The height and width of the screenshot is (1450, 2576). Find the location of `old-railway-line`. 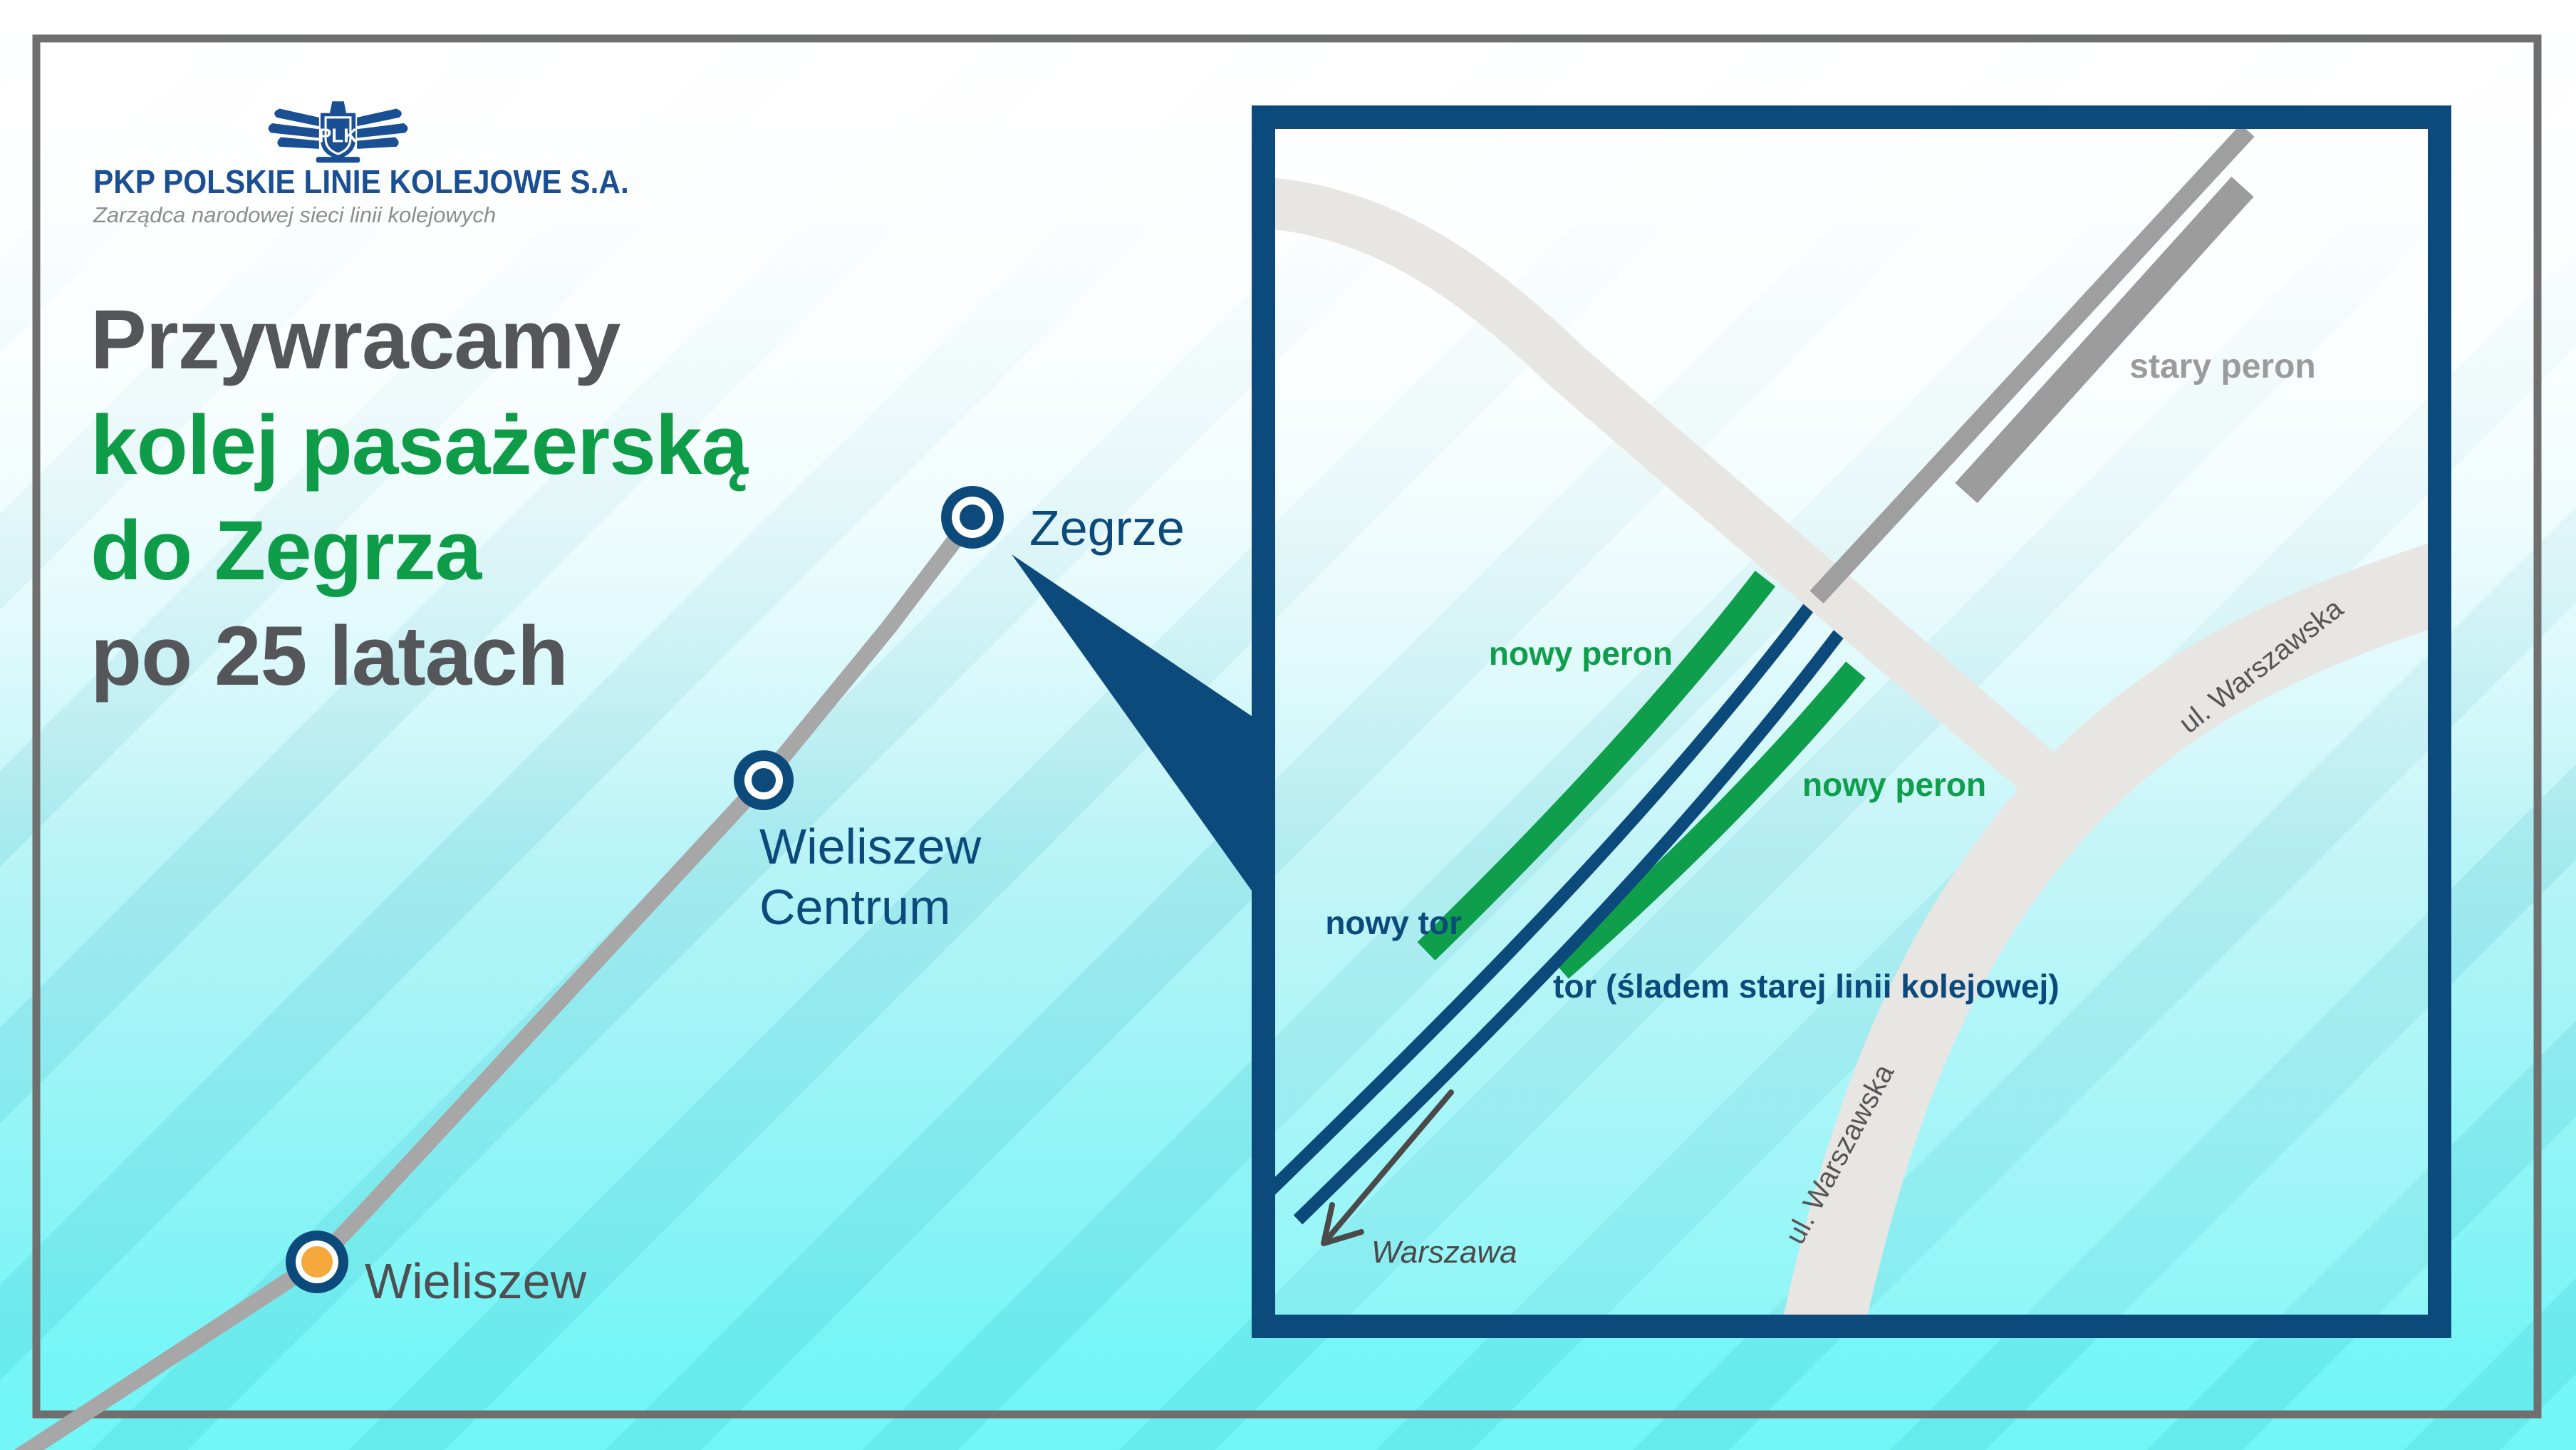

old-railway-line is located at coordinates (2032, 366).